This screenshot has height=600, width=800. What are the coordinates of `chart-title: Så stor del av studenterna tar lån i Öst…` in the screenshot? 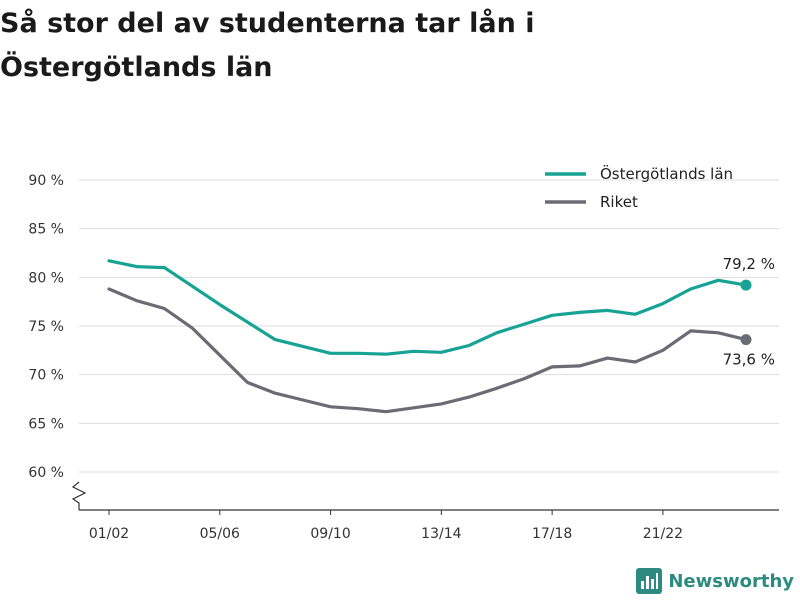 It's located at (267, 45).